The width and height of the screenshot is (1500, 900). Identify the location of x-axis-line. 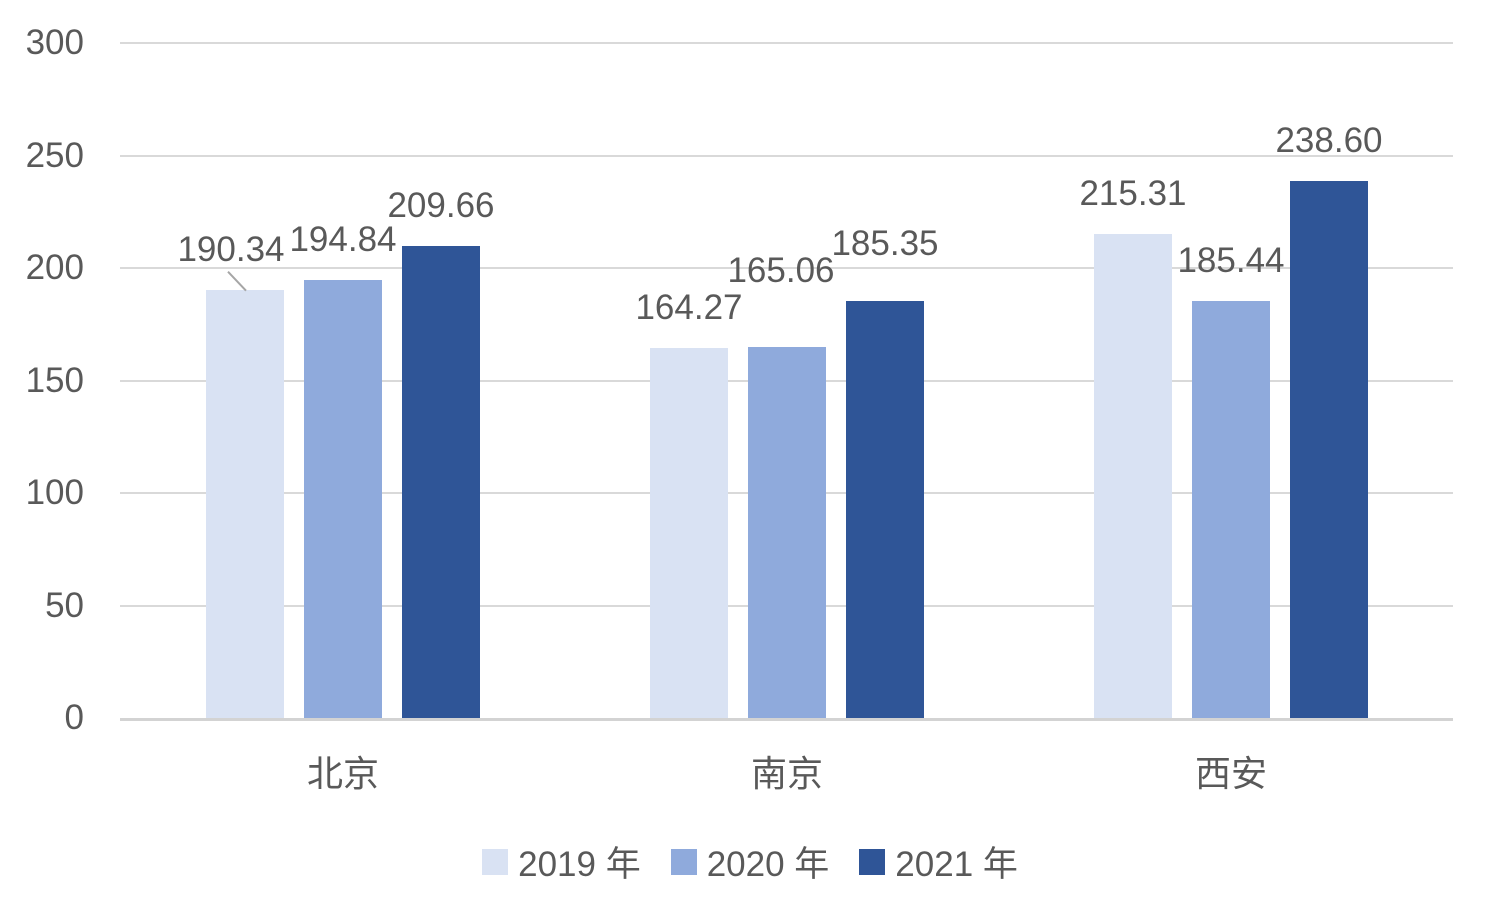
(786, 719).